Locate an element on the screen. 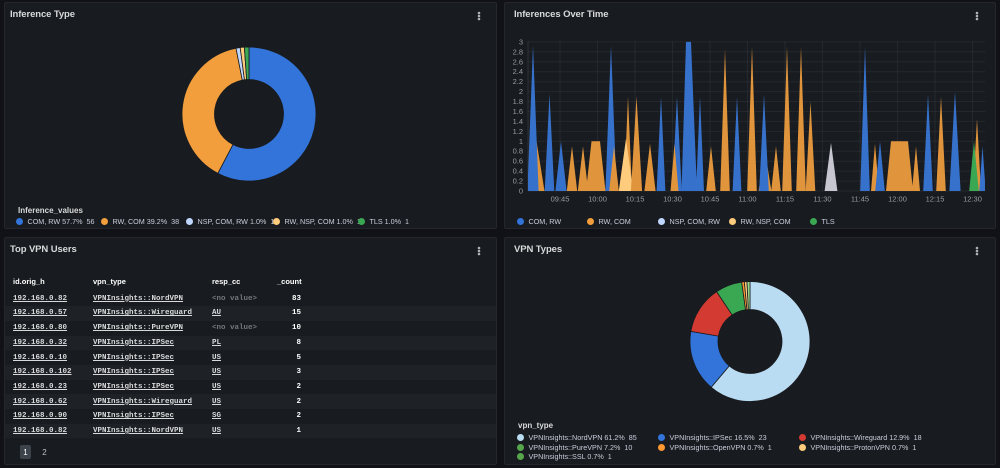 Image resolution: width=1000 pixels, height=468 pixels. svg-text: 1.2 is located at coordinates (518, 131).